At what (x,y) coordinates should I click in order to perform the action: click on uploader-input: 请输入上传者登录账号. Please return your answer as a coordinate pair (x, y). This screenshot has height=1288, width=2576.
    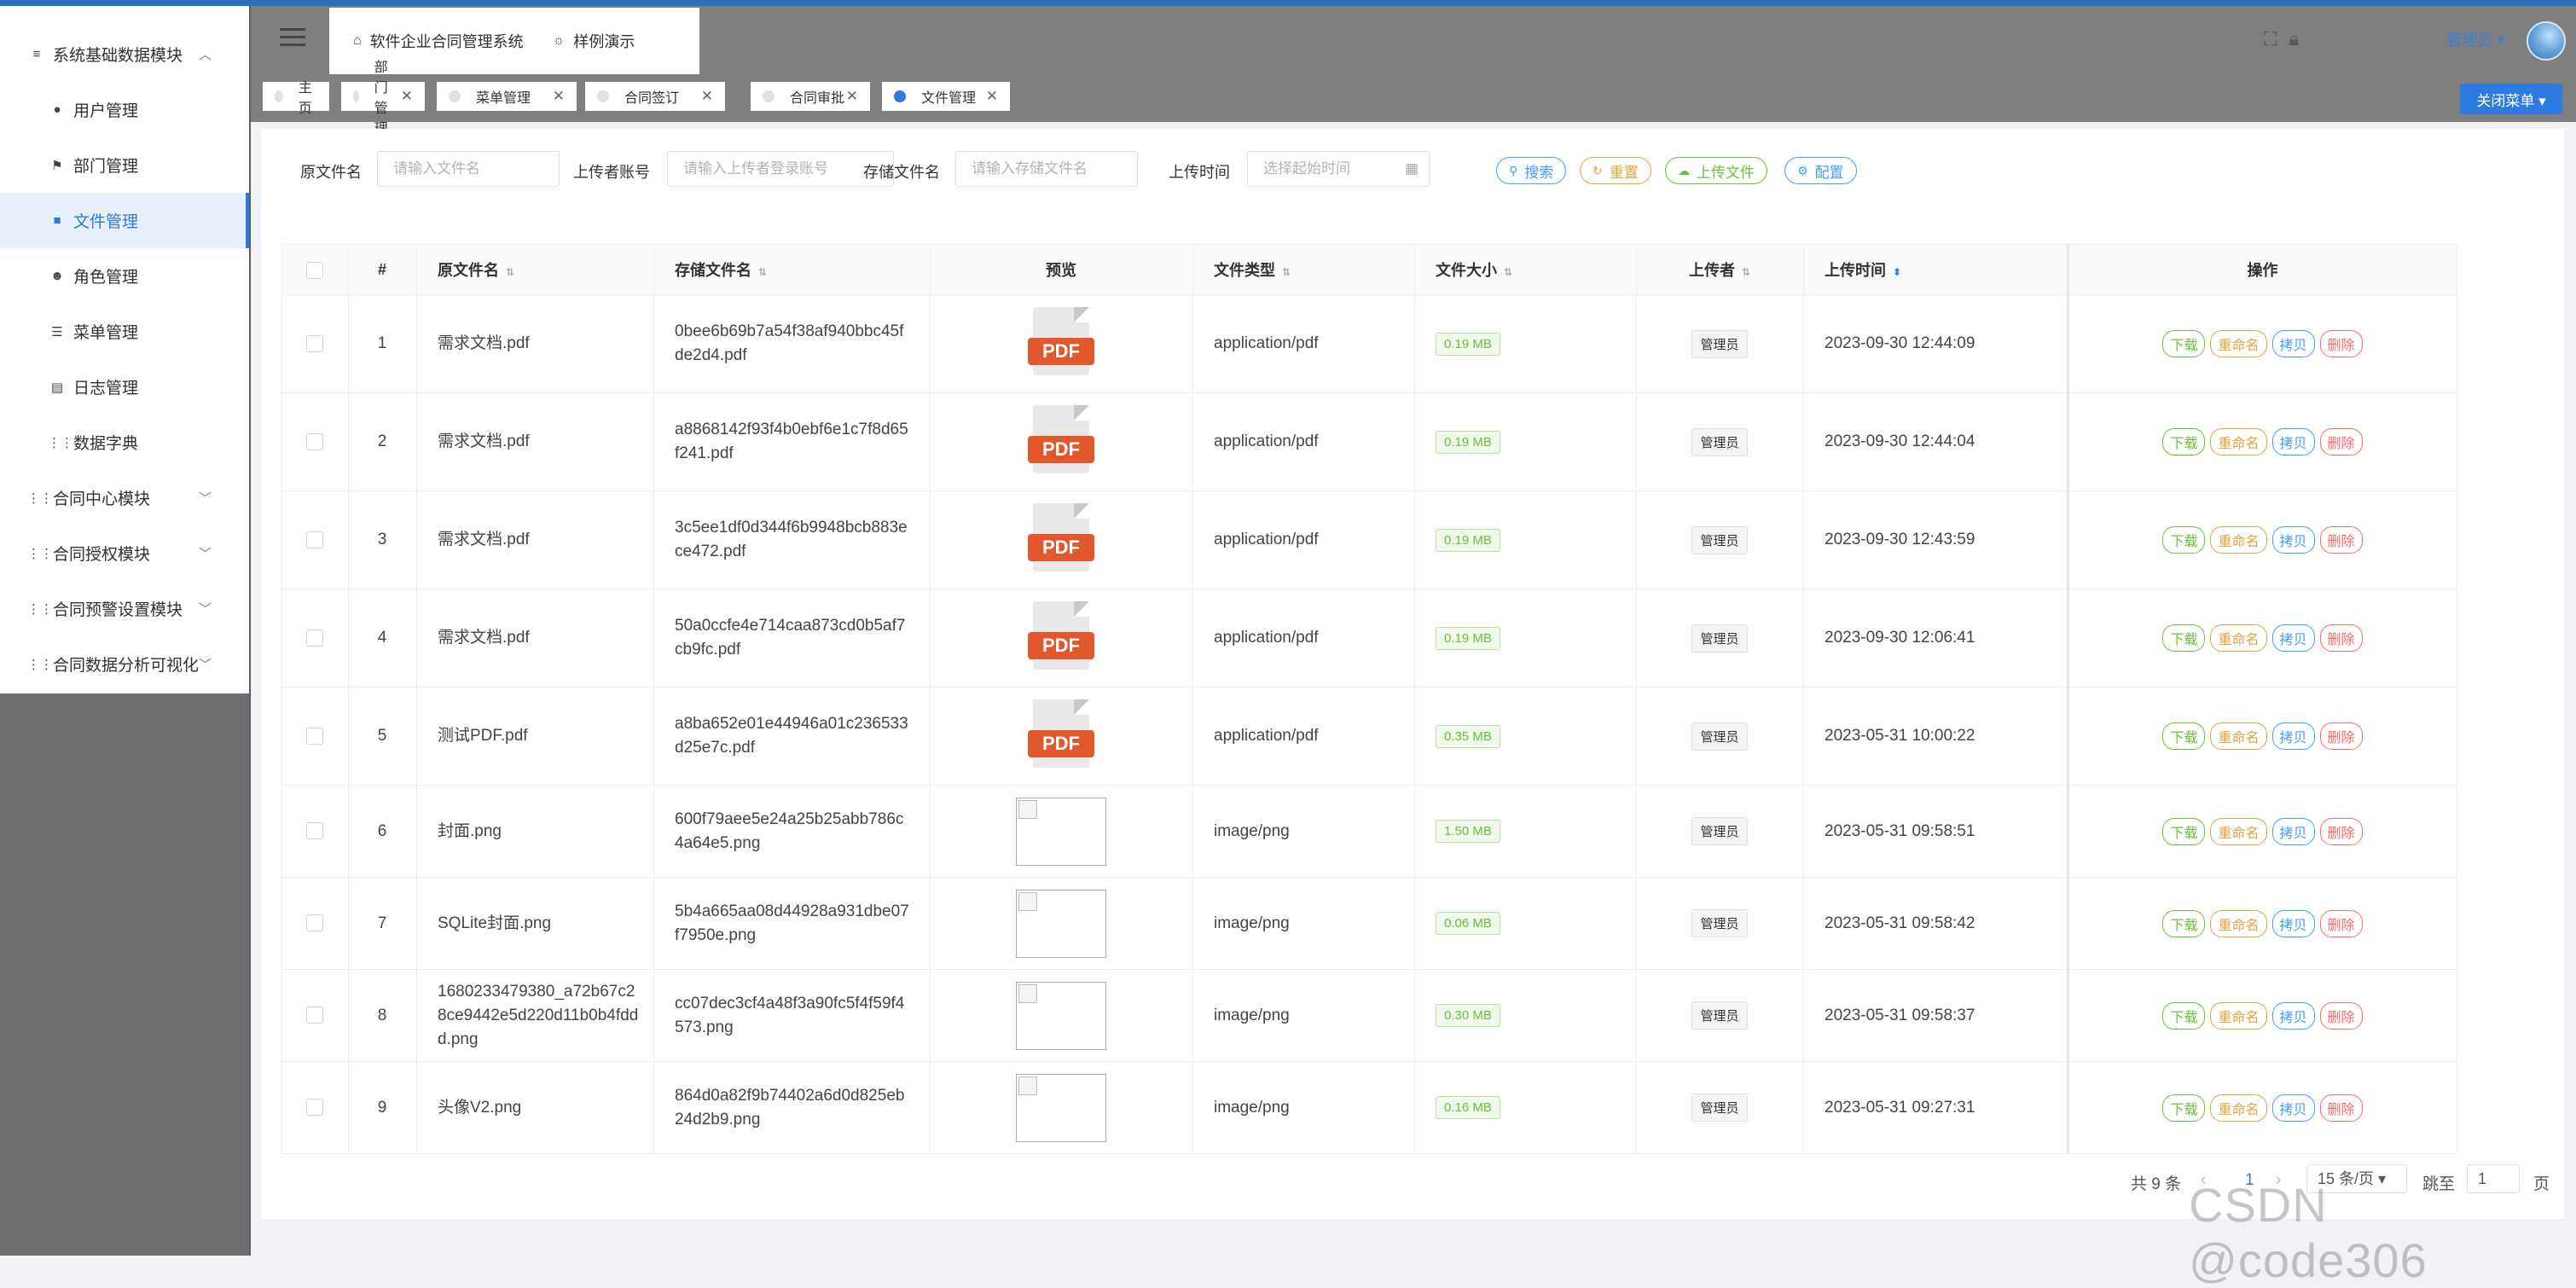
    Looking at the image, I should click on (780, 169).